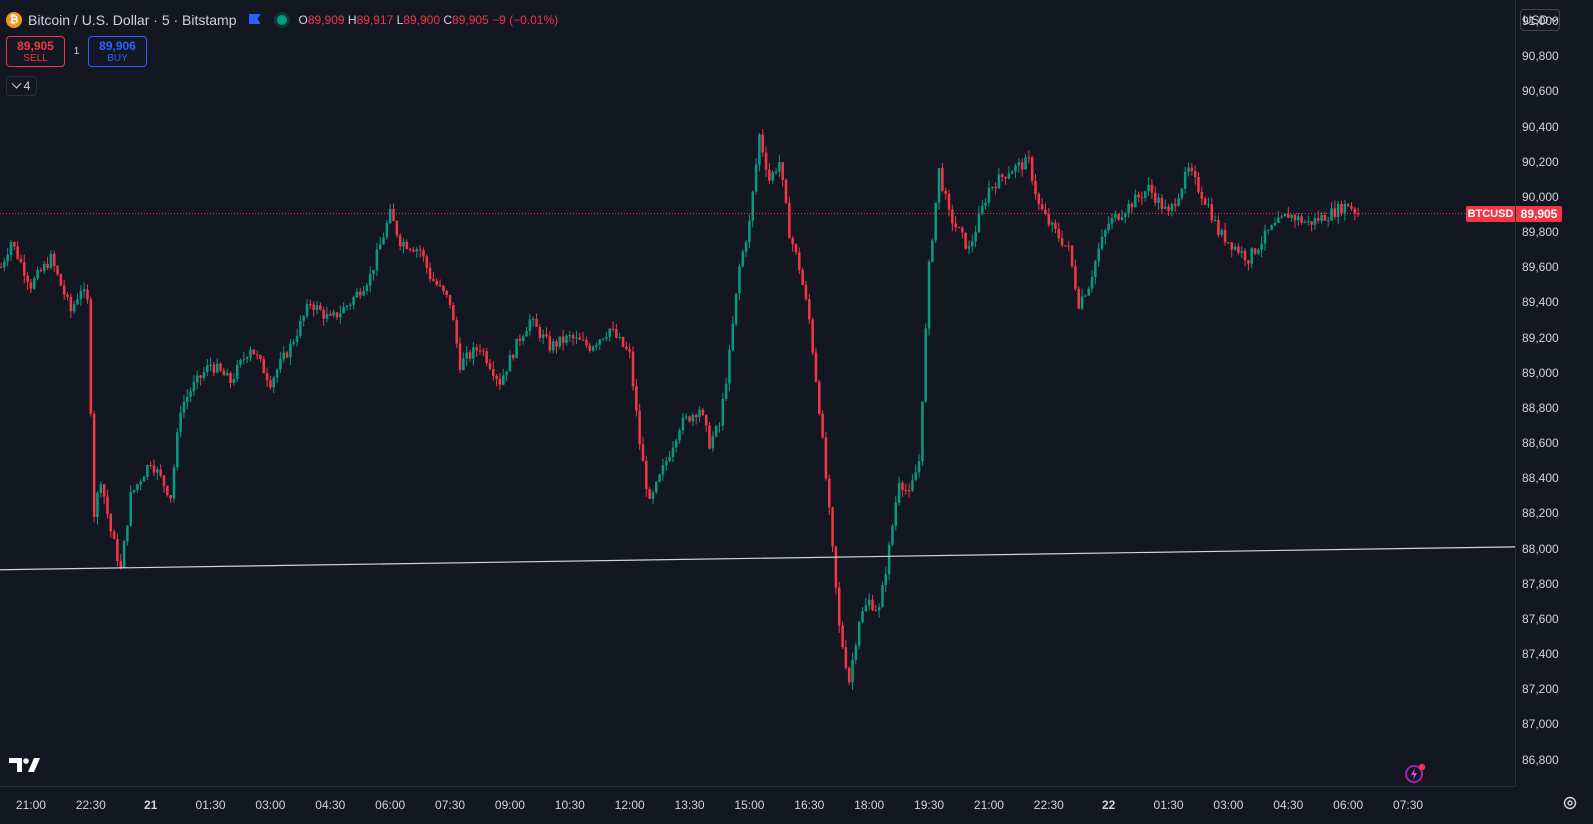 This screenshot has width=1593, height=824. Describe the element at coordinates (757, 558) in the screenshot. I see `trend-line` at that location.